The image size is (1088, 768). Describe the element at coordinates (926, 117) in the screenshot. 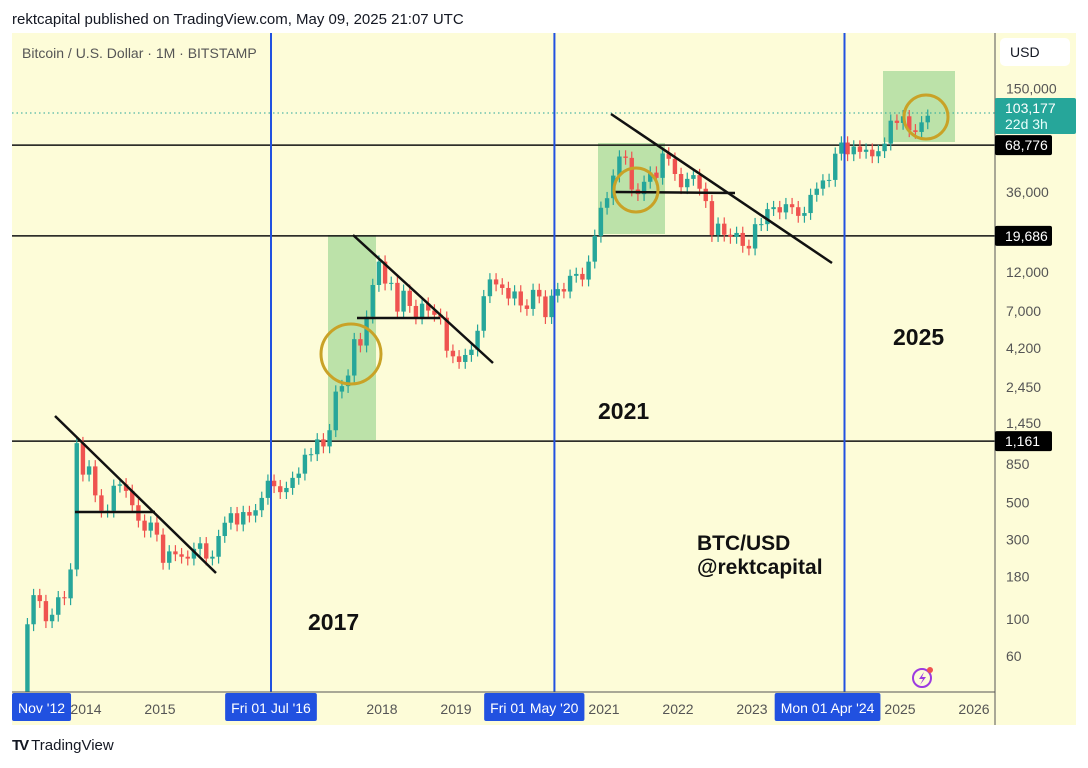

I see `highlight-circle-2025` at that location.